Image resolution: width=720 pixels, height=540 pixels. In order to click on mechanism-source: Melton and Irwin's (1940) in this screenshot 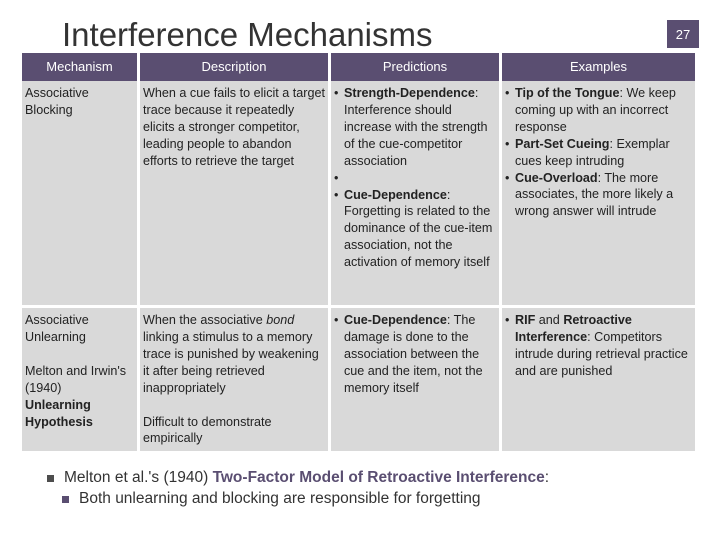, I will do `click(76, 379)`.